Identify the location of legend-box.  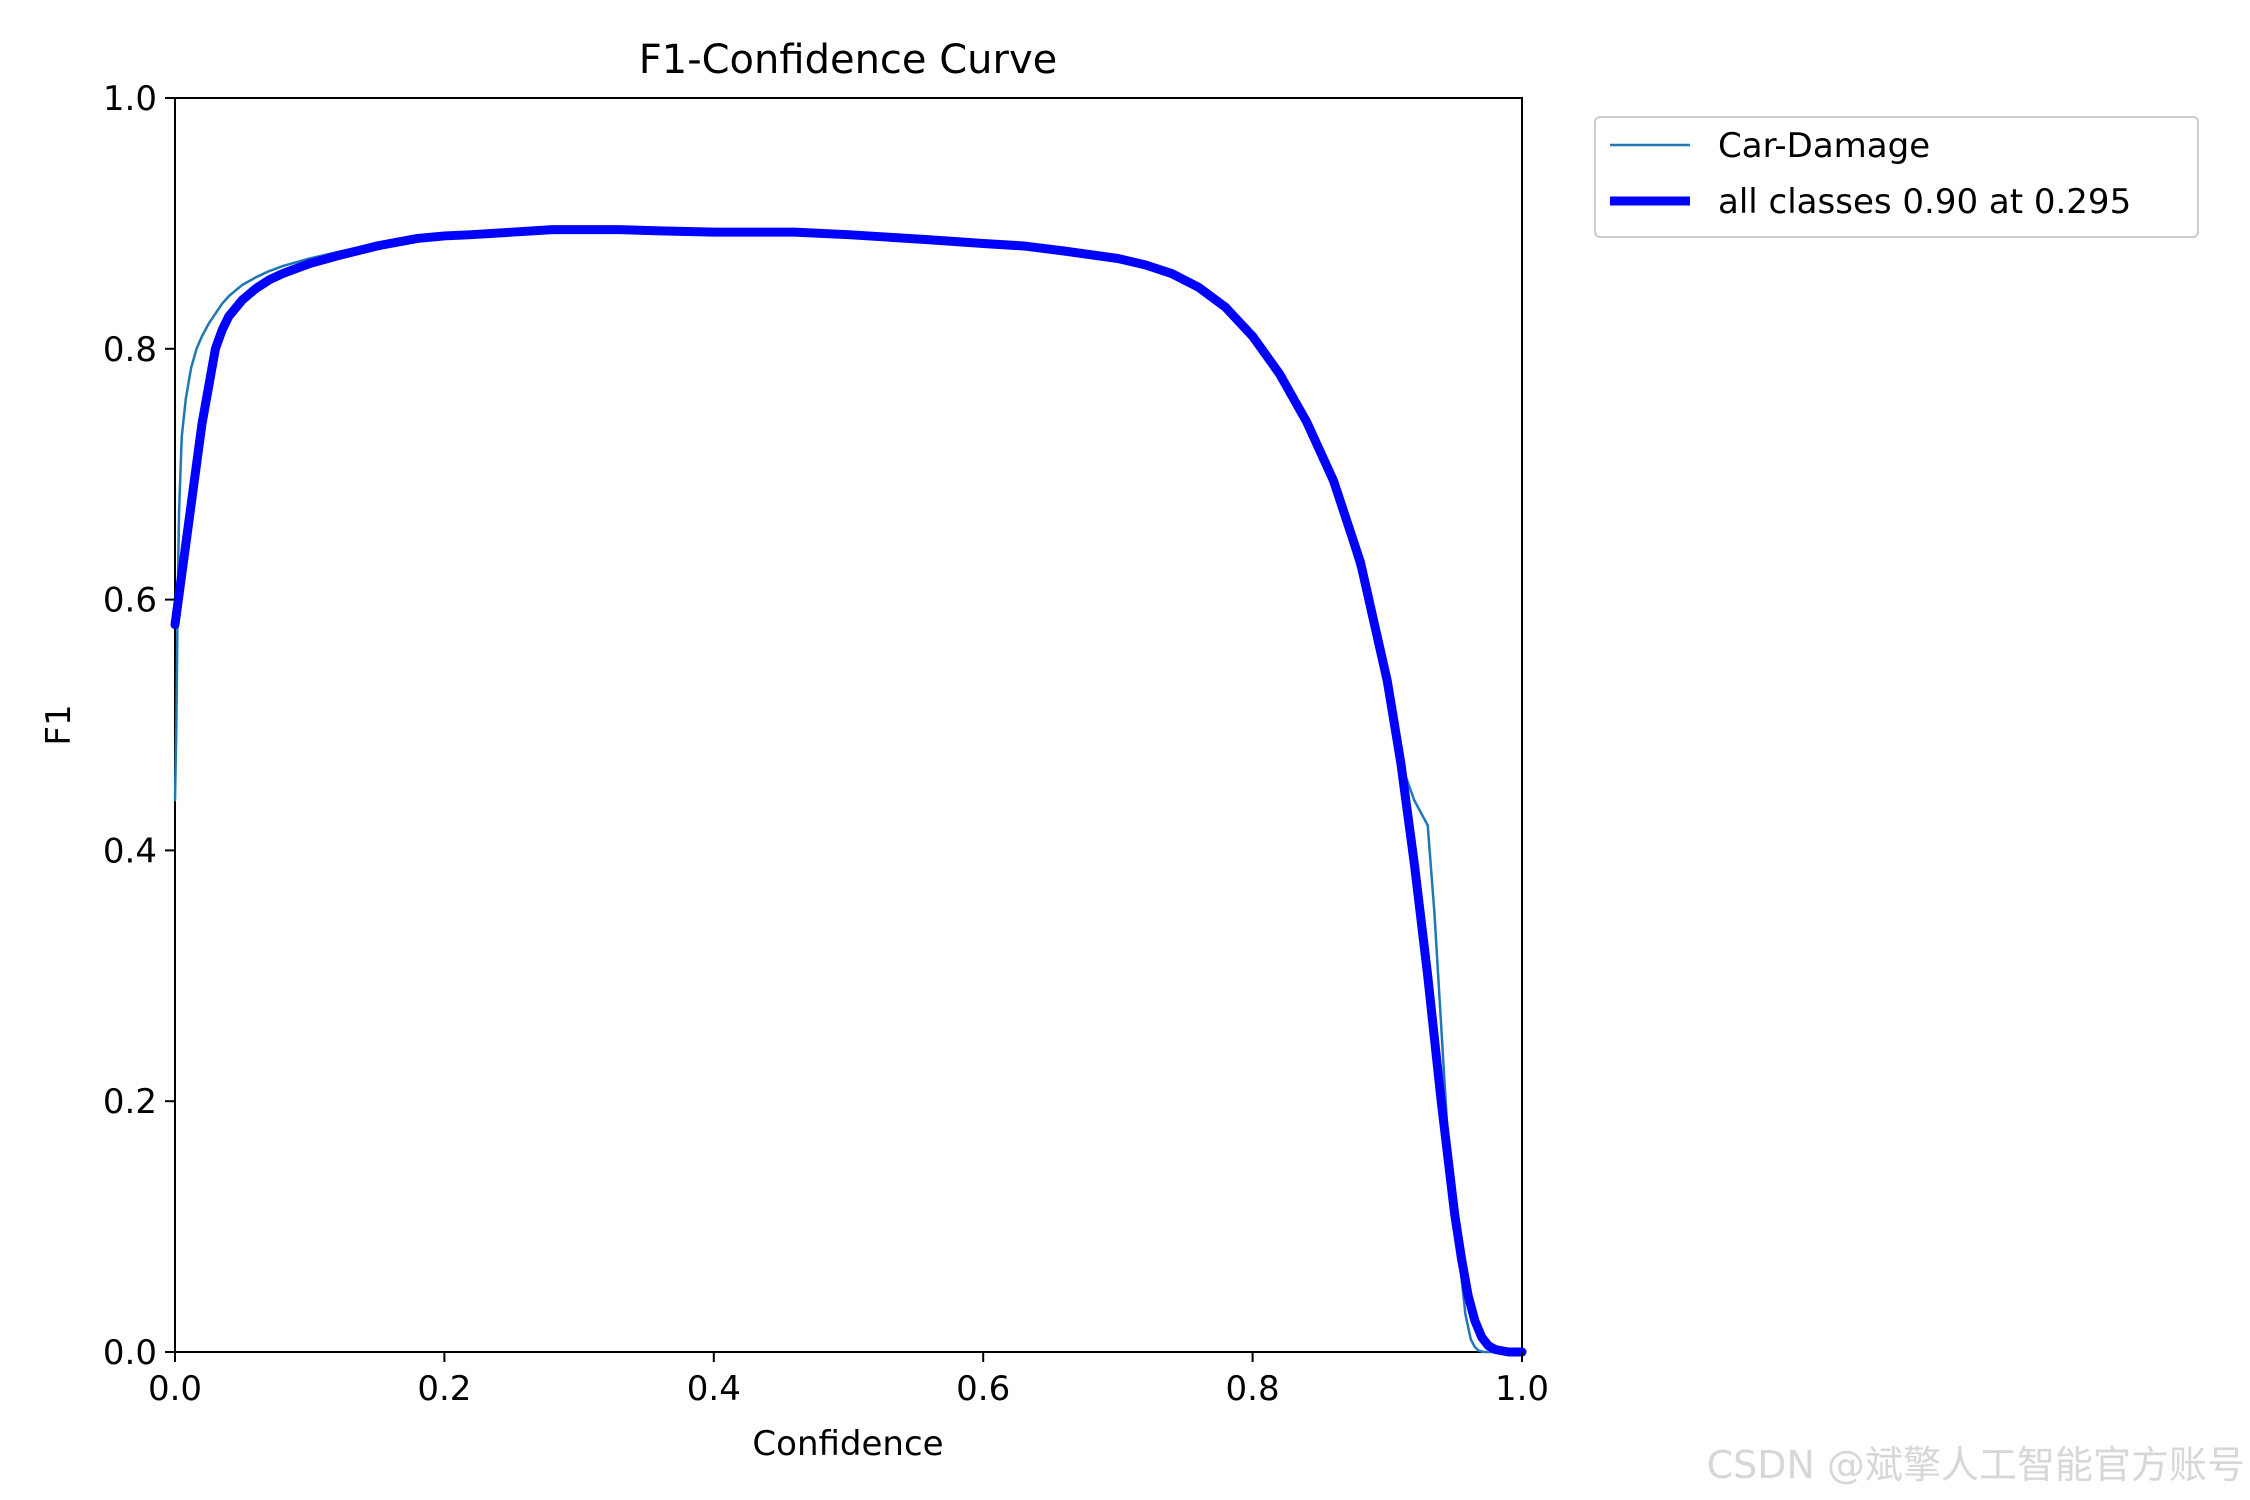
(1896, 177).